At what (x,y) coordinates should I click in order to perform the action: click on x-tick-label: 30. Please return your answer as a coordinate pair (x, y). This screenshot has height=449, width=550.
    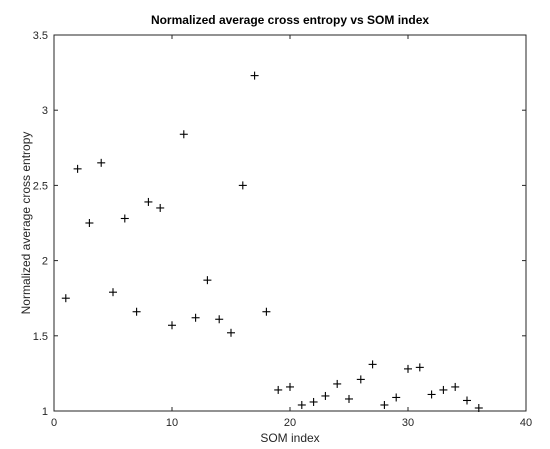
    Looking at the image, I should click on (408, 423).